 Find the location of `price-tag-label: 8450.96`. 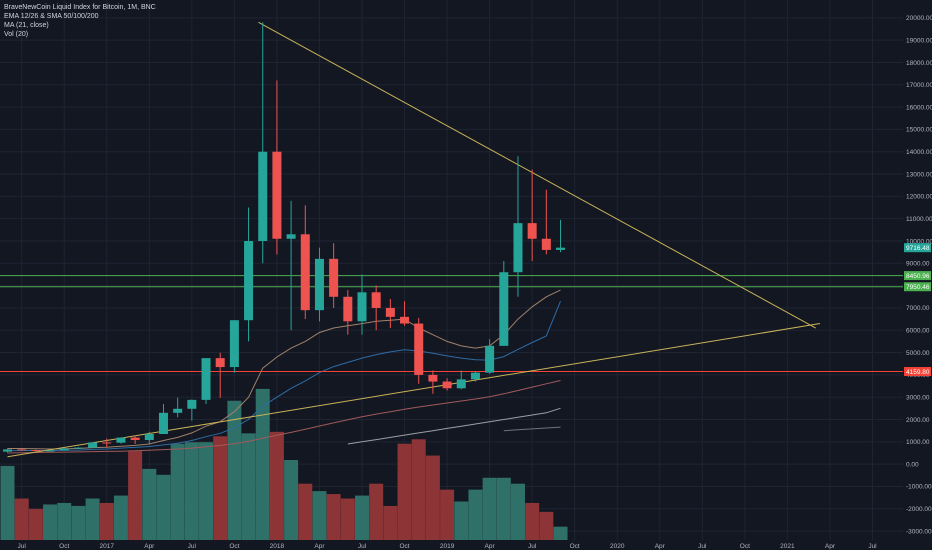

price-tag-label: 8450.96 is located at coordinates (918, 276).